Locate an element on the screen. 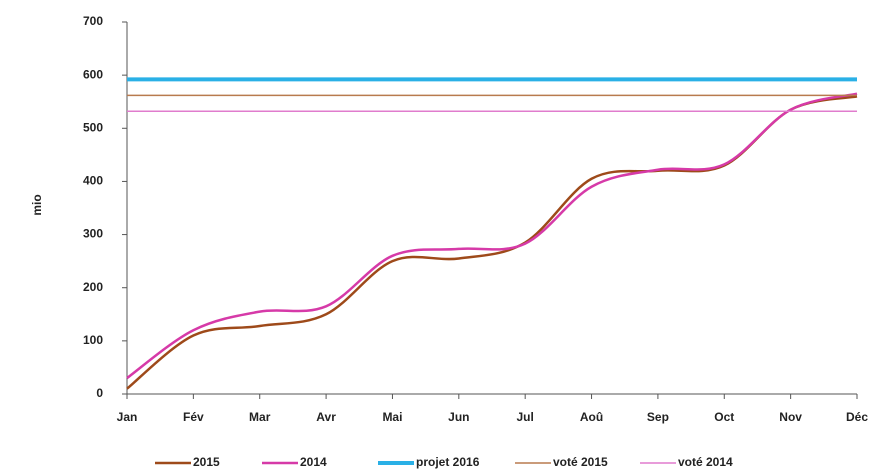  legend-label: projet 2016 is located at coordinates (448, 462).